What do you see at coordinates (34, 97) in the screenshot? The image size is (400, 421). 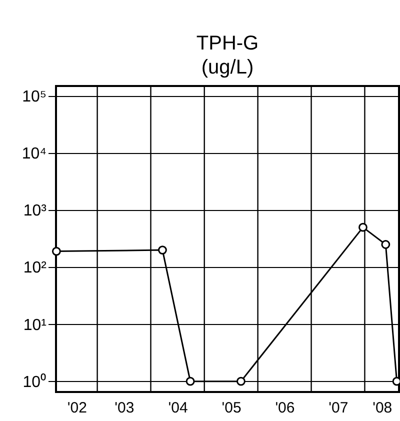 I see `y-tick-label: 10⁵` at bounding box center [34, 97].